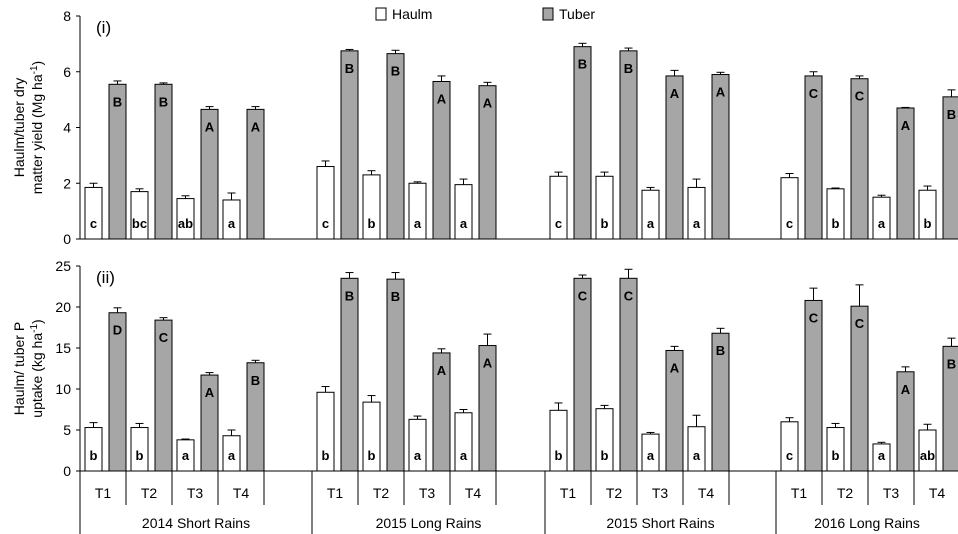 Image resolution: width=958 pixels, height=534 pixels. I want to click on legend-tuber-swatch, so click(548, 14).